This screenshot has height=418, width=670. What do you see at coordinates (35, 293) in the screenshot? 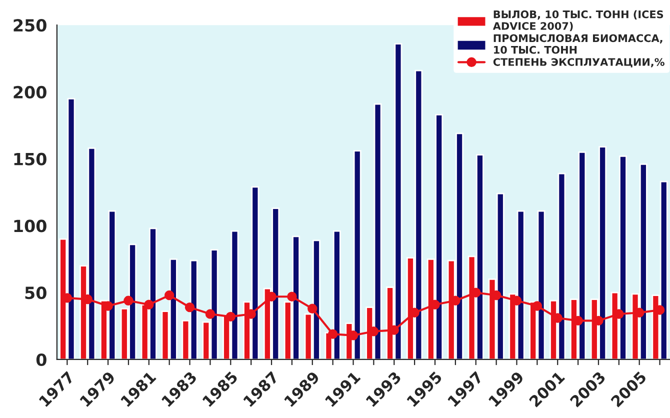
I see `y-tick-label: 50` at bounding box center [35, 293].